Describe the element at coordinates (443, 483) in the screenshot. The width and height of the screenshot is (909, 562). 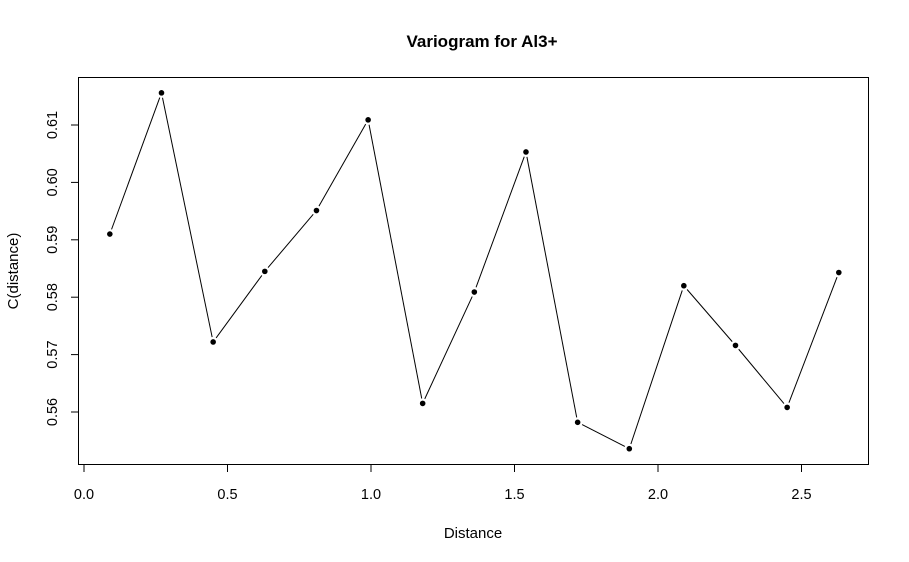
I see `x-axis: 0.0 0.5 1.0 1.5 2.0 2.5` at that location.